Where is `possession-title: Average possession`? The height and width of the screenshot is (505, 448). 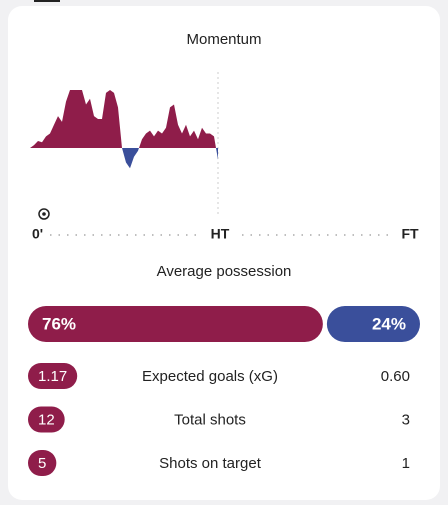
possession-title: Average possession is located at coordinates (224, 271).